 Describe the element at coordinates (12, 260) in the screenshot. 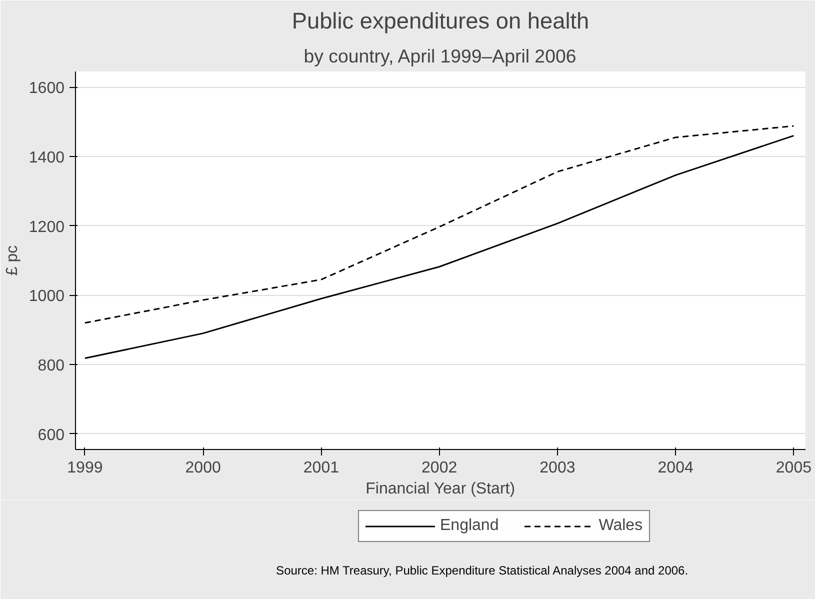

I see `y-axis-title: £ pc` at that location.